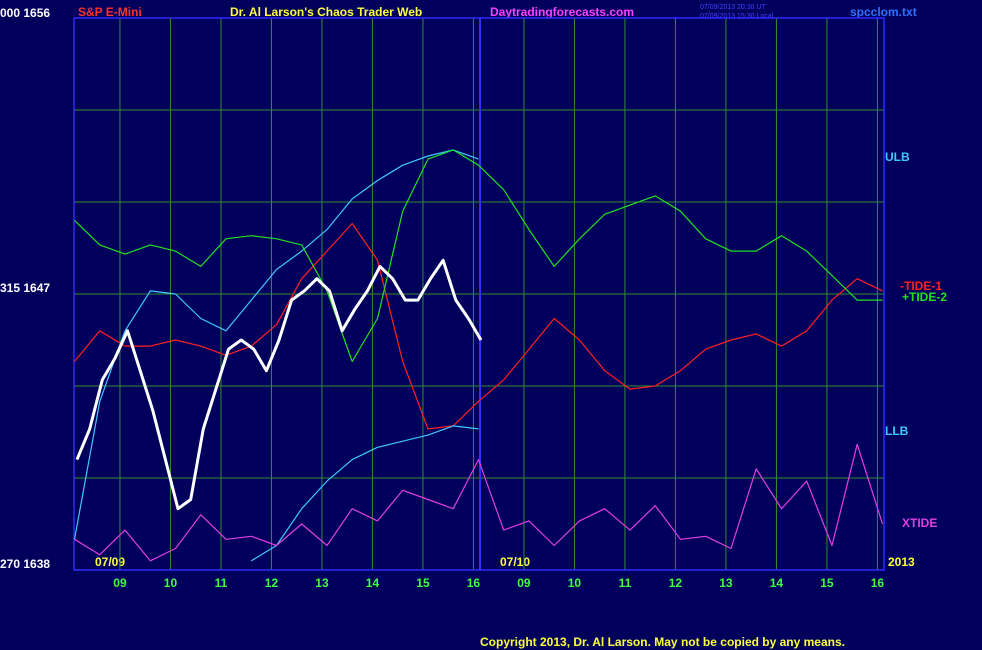 The image size is (982, 650). What do you see at coordinates (901, 562) in the screenshot?
I see `year-label: 2013` at bounding box center [901, 562].